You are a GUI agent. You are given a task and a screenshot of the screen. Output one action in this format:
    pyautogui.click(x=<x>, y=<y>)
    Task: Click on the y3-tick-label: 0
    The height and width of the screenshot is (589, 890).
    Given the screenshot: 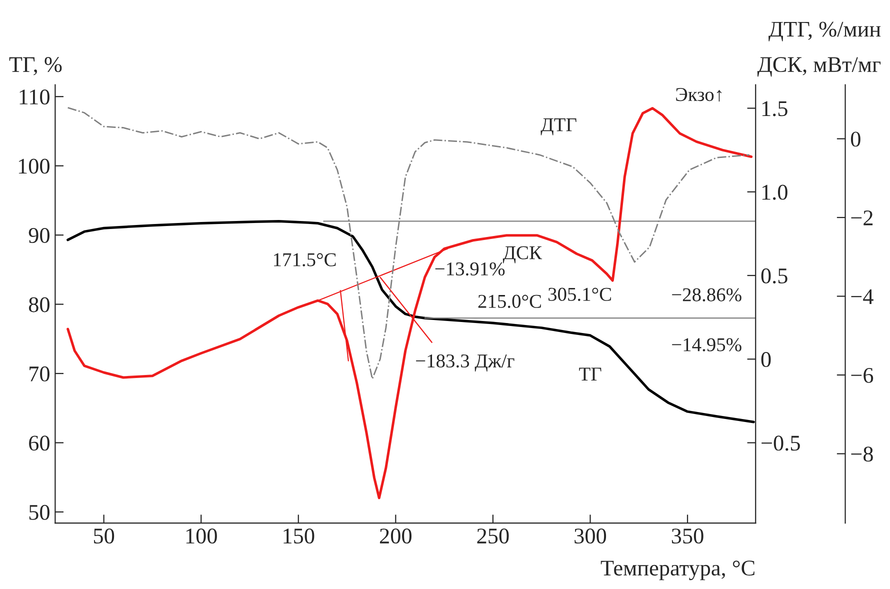 What is the action you would take?
    pyautogui.click(x=855, y=139)
    